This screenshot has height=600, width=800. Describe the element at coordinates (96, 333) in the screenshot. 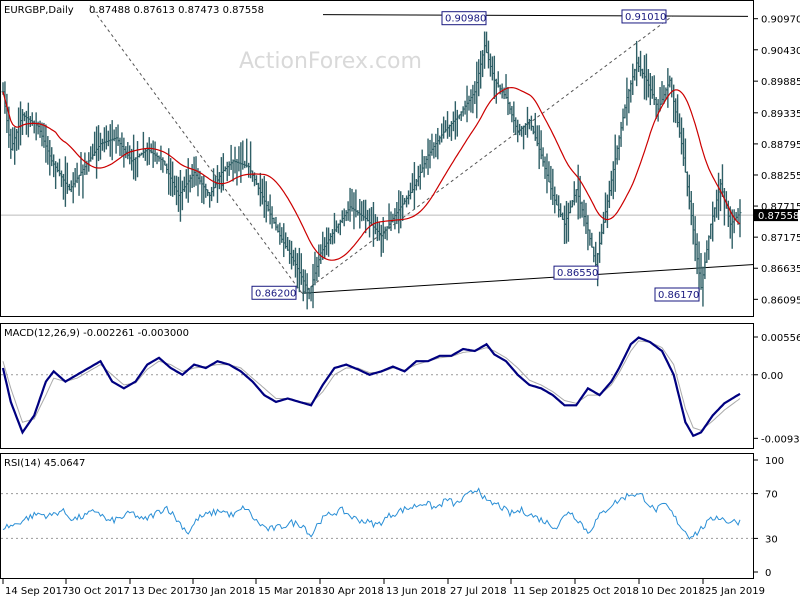

I see `macd-label: MACD(12,26,9) -0.002261 -0.003000` at that location.